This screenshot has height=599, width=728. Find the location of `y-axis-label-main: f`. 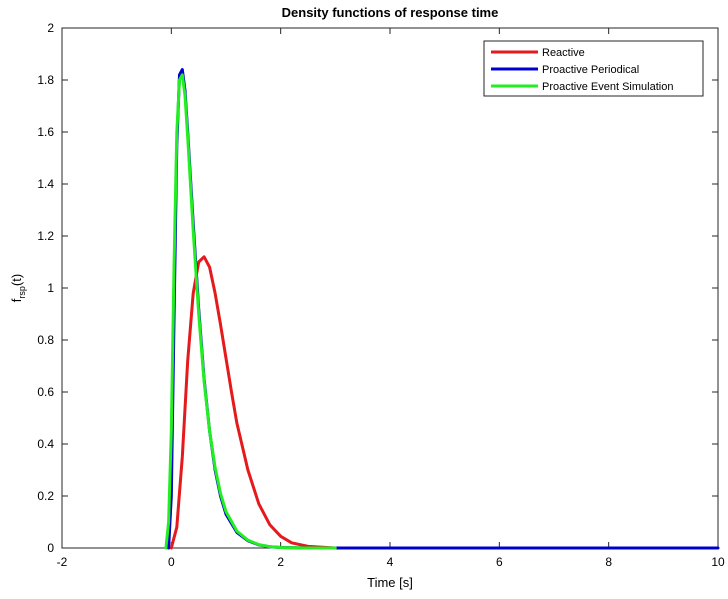

y-axis-label-main: f is located at coordinates (16, 300).